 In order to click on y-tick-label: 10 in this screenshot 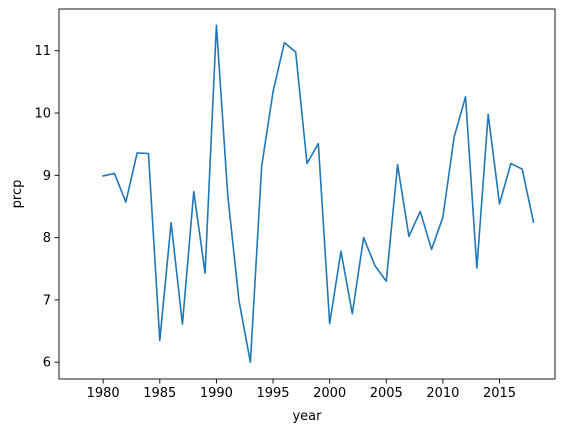, I will do `click(42, 114)`.